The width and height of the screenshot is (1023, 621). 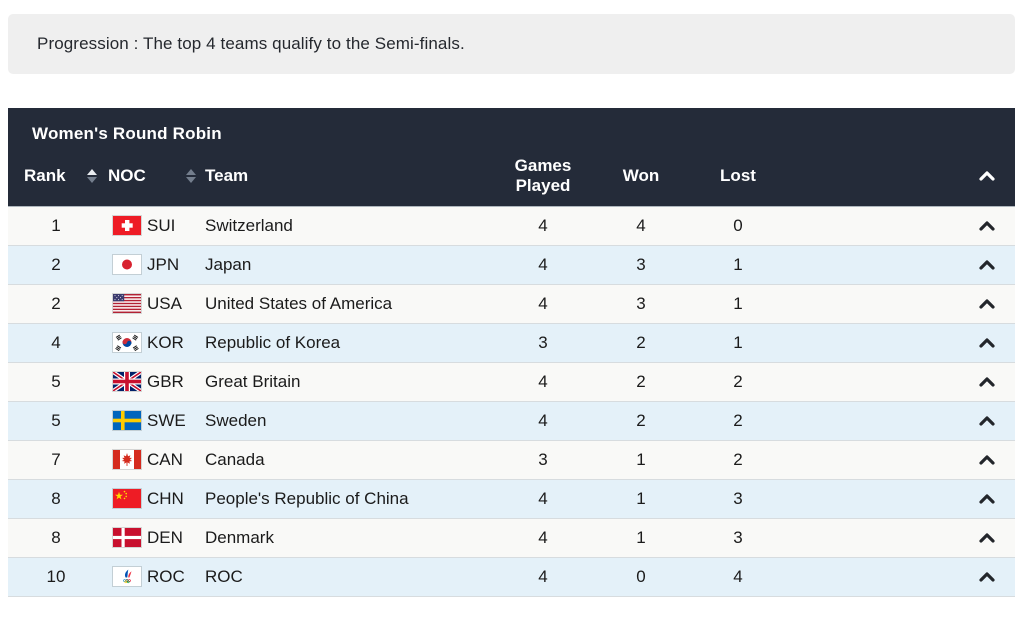 I want to click on won-value: 3, so click(x=641, y=264).